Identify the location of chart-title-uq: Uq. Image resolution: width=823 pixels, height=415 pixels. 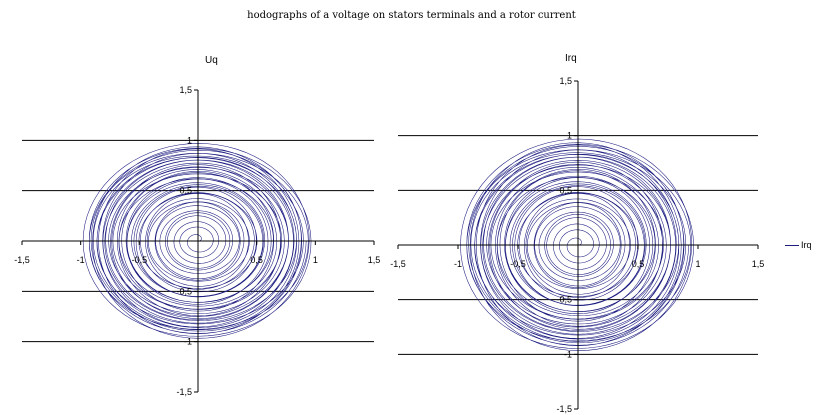
(211, 60).